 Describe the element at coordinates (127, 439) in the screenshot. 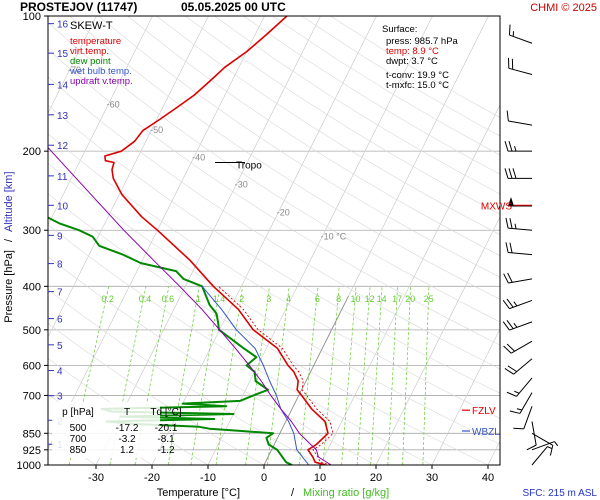

I see `levels-table-cell: -3.2` at that location.